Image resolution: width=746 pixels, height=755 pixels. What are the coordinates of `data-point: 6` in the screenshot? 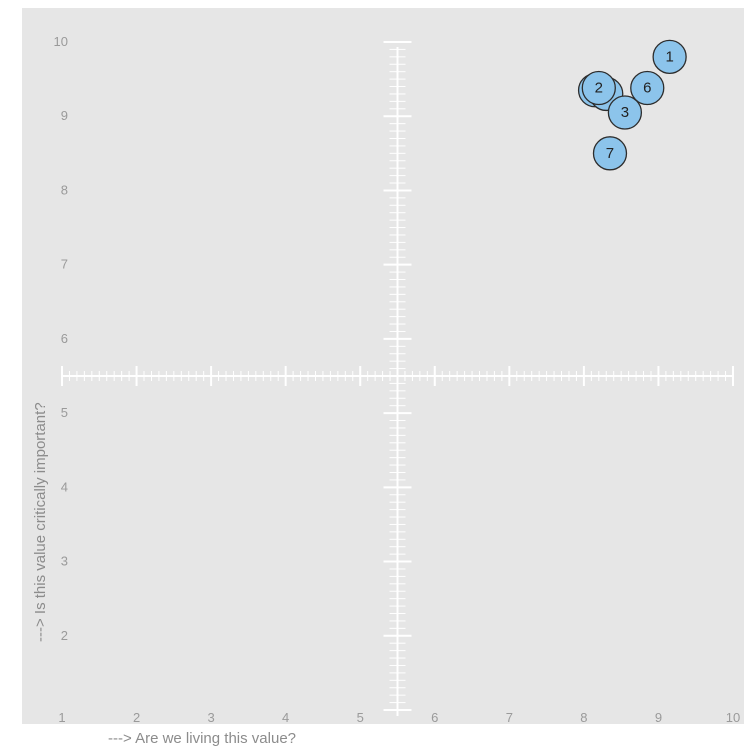 It's located at (647, 88).